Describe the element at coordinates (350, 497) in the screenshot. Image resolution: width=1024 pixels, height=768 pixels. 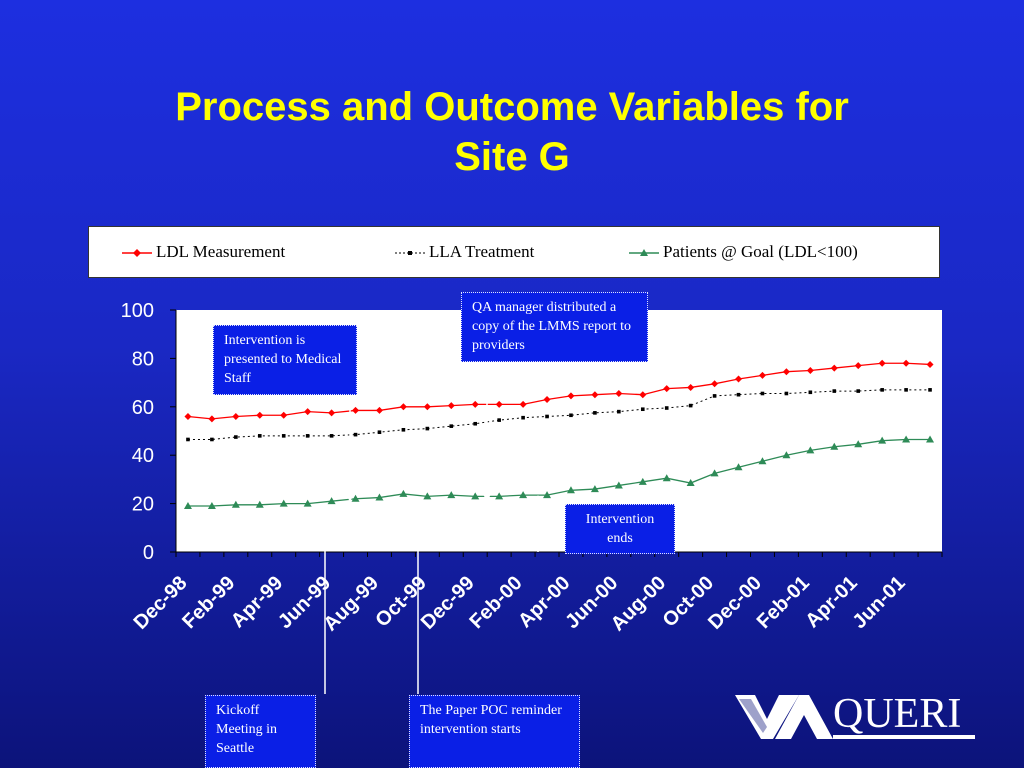
I see `arrow-head-intervention-presented` at that location.